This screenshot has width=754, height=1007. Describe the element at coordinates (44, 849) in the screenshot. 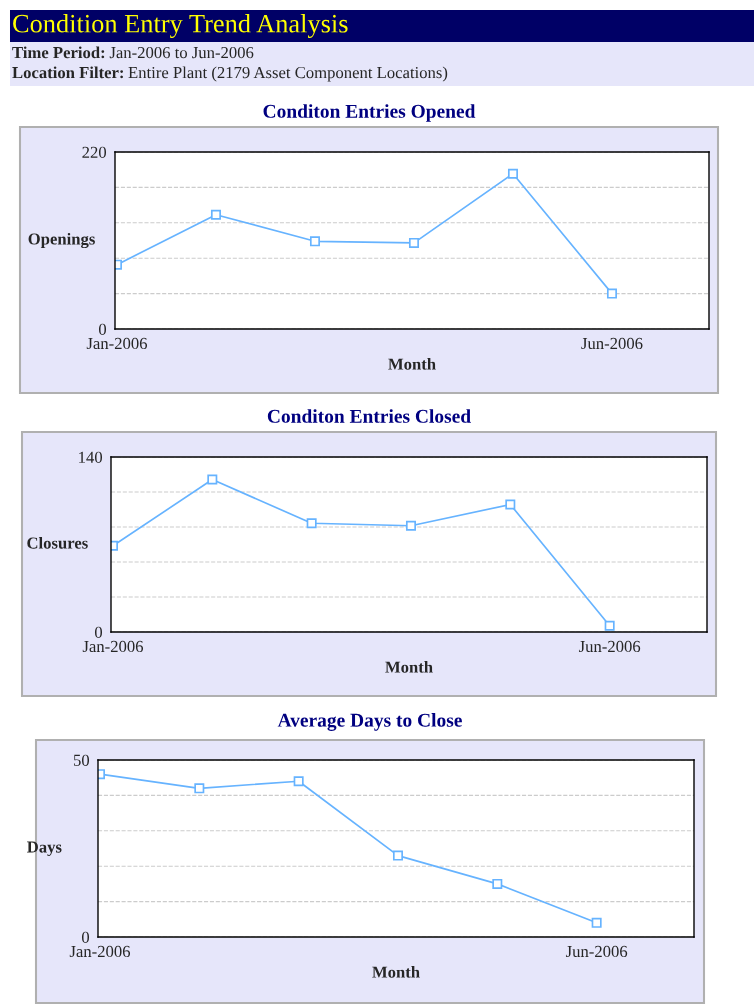

I see `y-axis-title: Days` at that location.